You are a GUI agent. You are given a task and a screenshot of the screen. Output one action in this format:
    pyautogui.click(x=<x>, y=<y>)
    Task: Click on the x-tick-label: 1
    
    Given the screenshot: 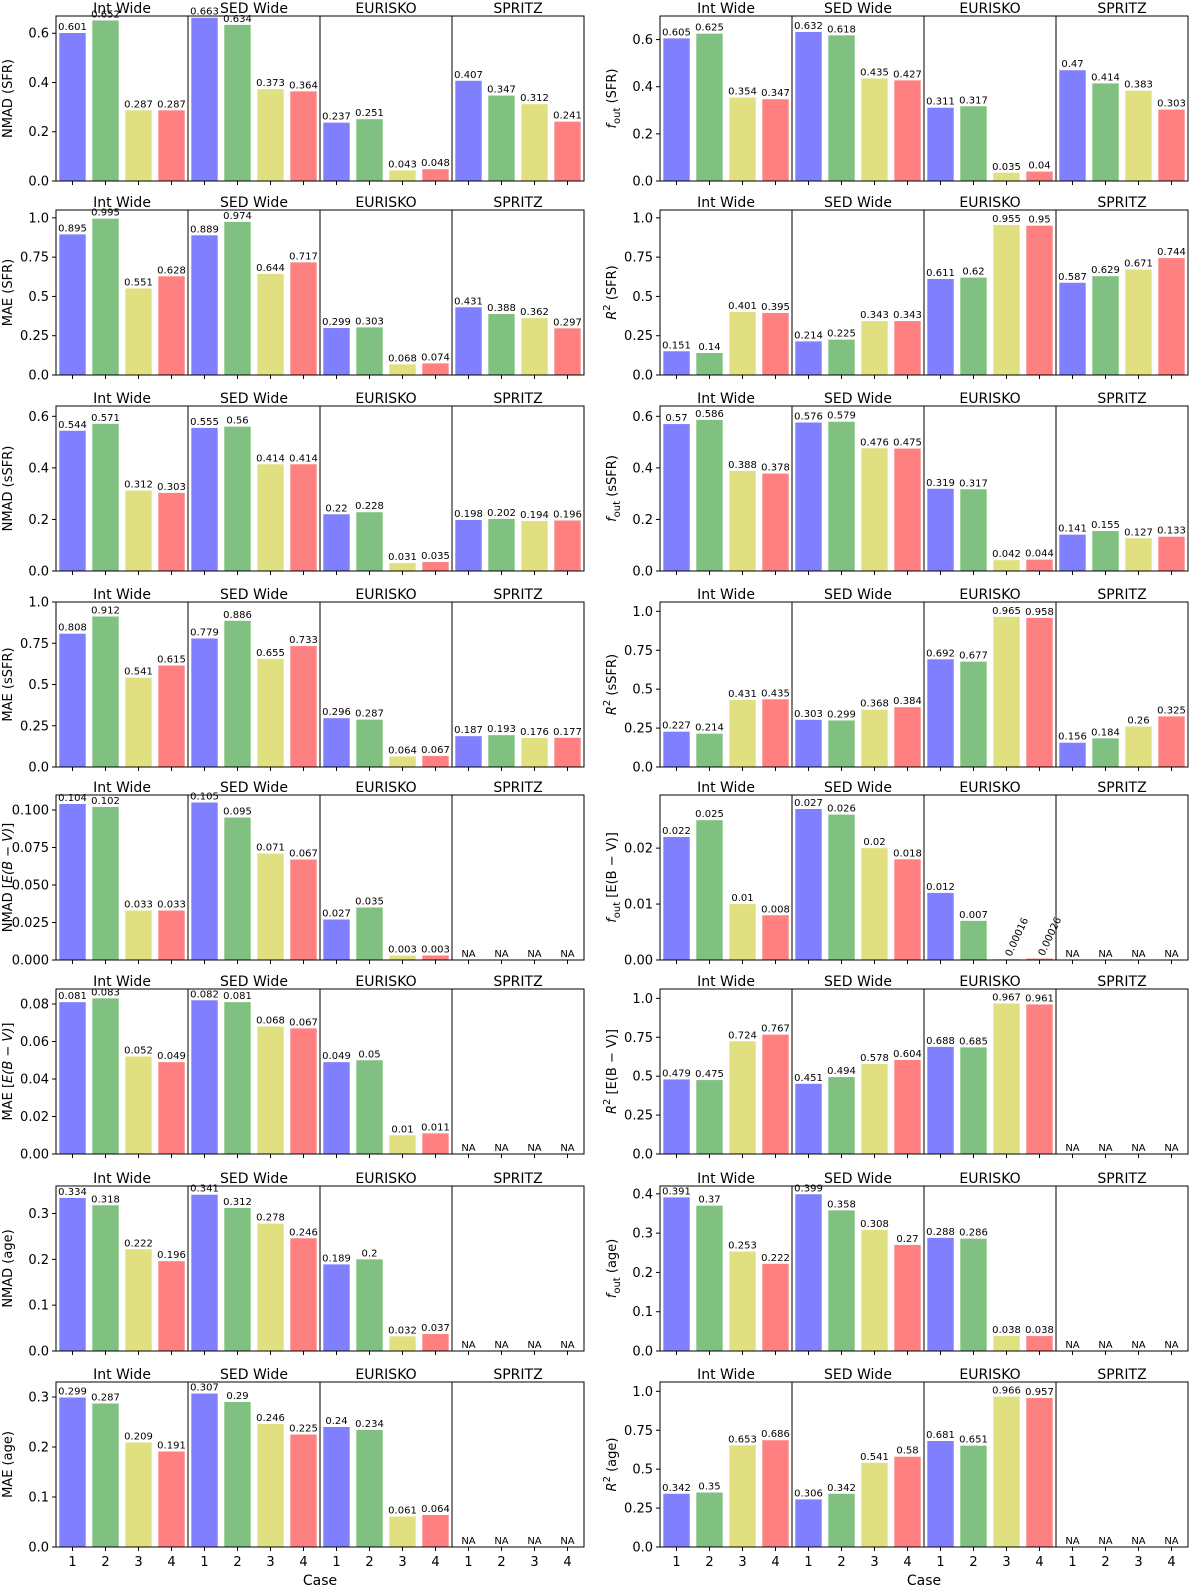 What is the action you would take?
    pyautogui.click(x=336, y=1562)
    